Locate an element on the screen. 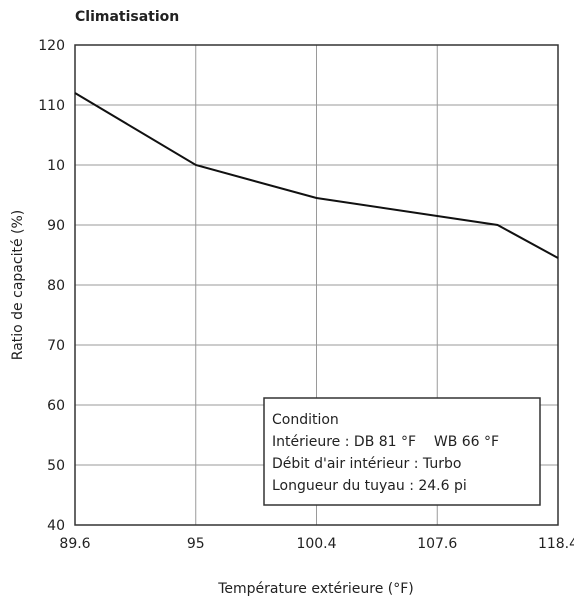 The image size is (574, 601). condition-line-4: Longueur du tuyau : 24.6 pi is located at coordinates (369, 486).